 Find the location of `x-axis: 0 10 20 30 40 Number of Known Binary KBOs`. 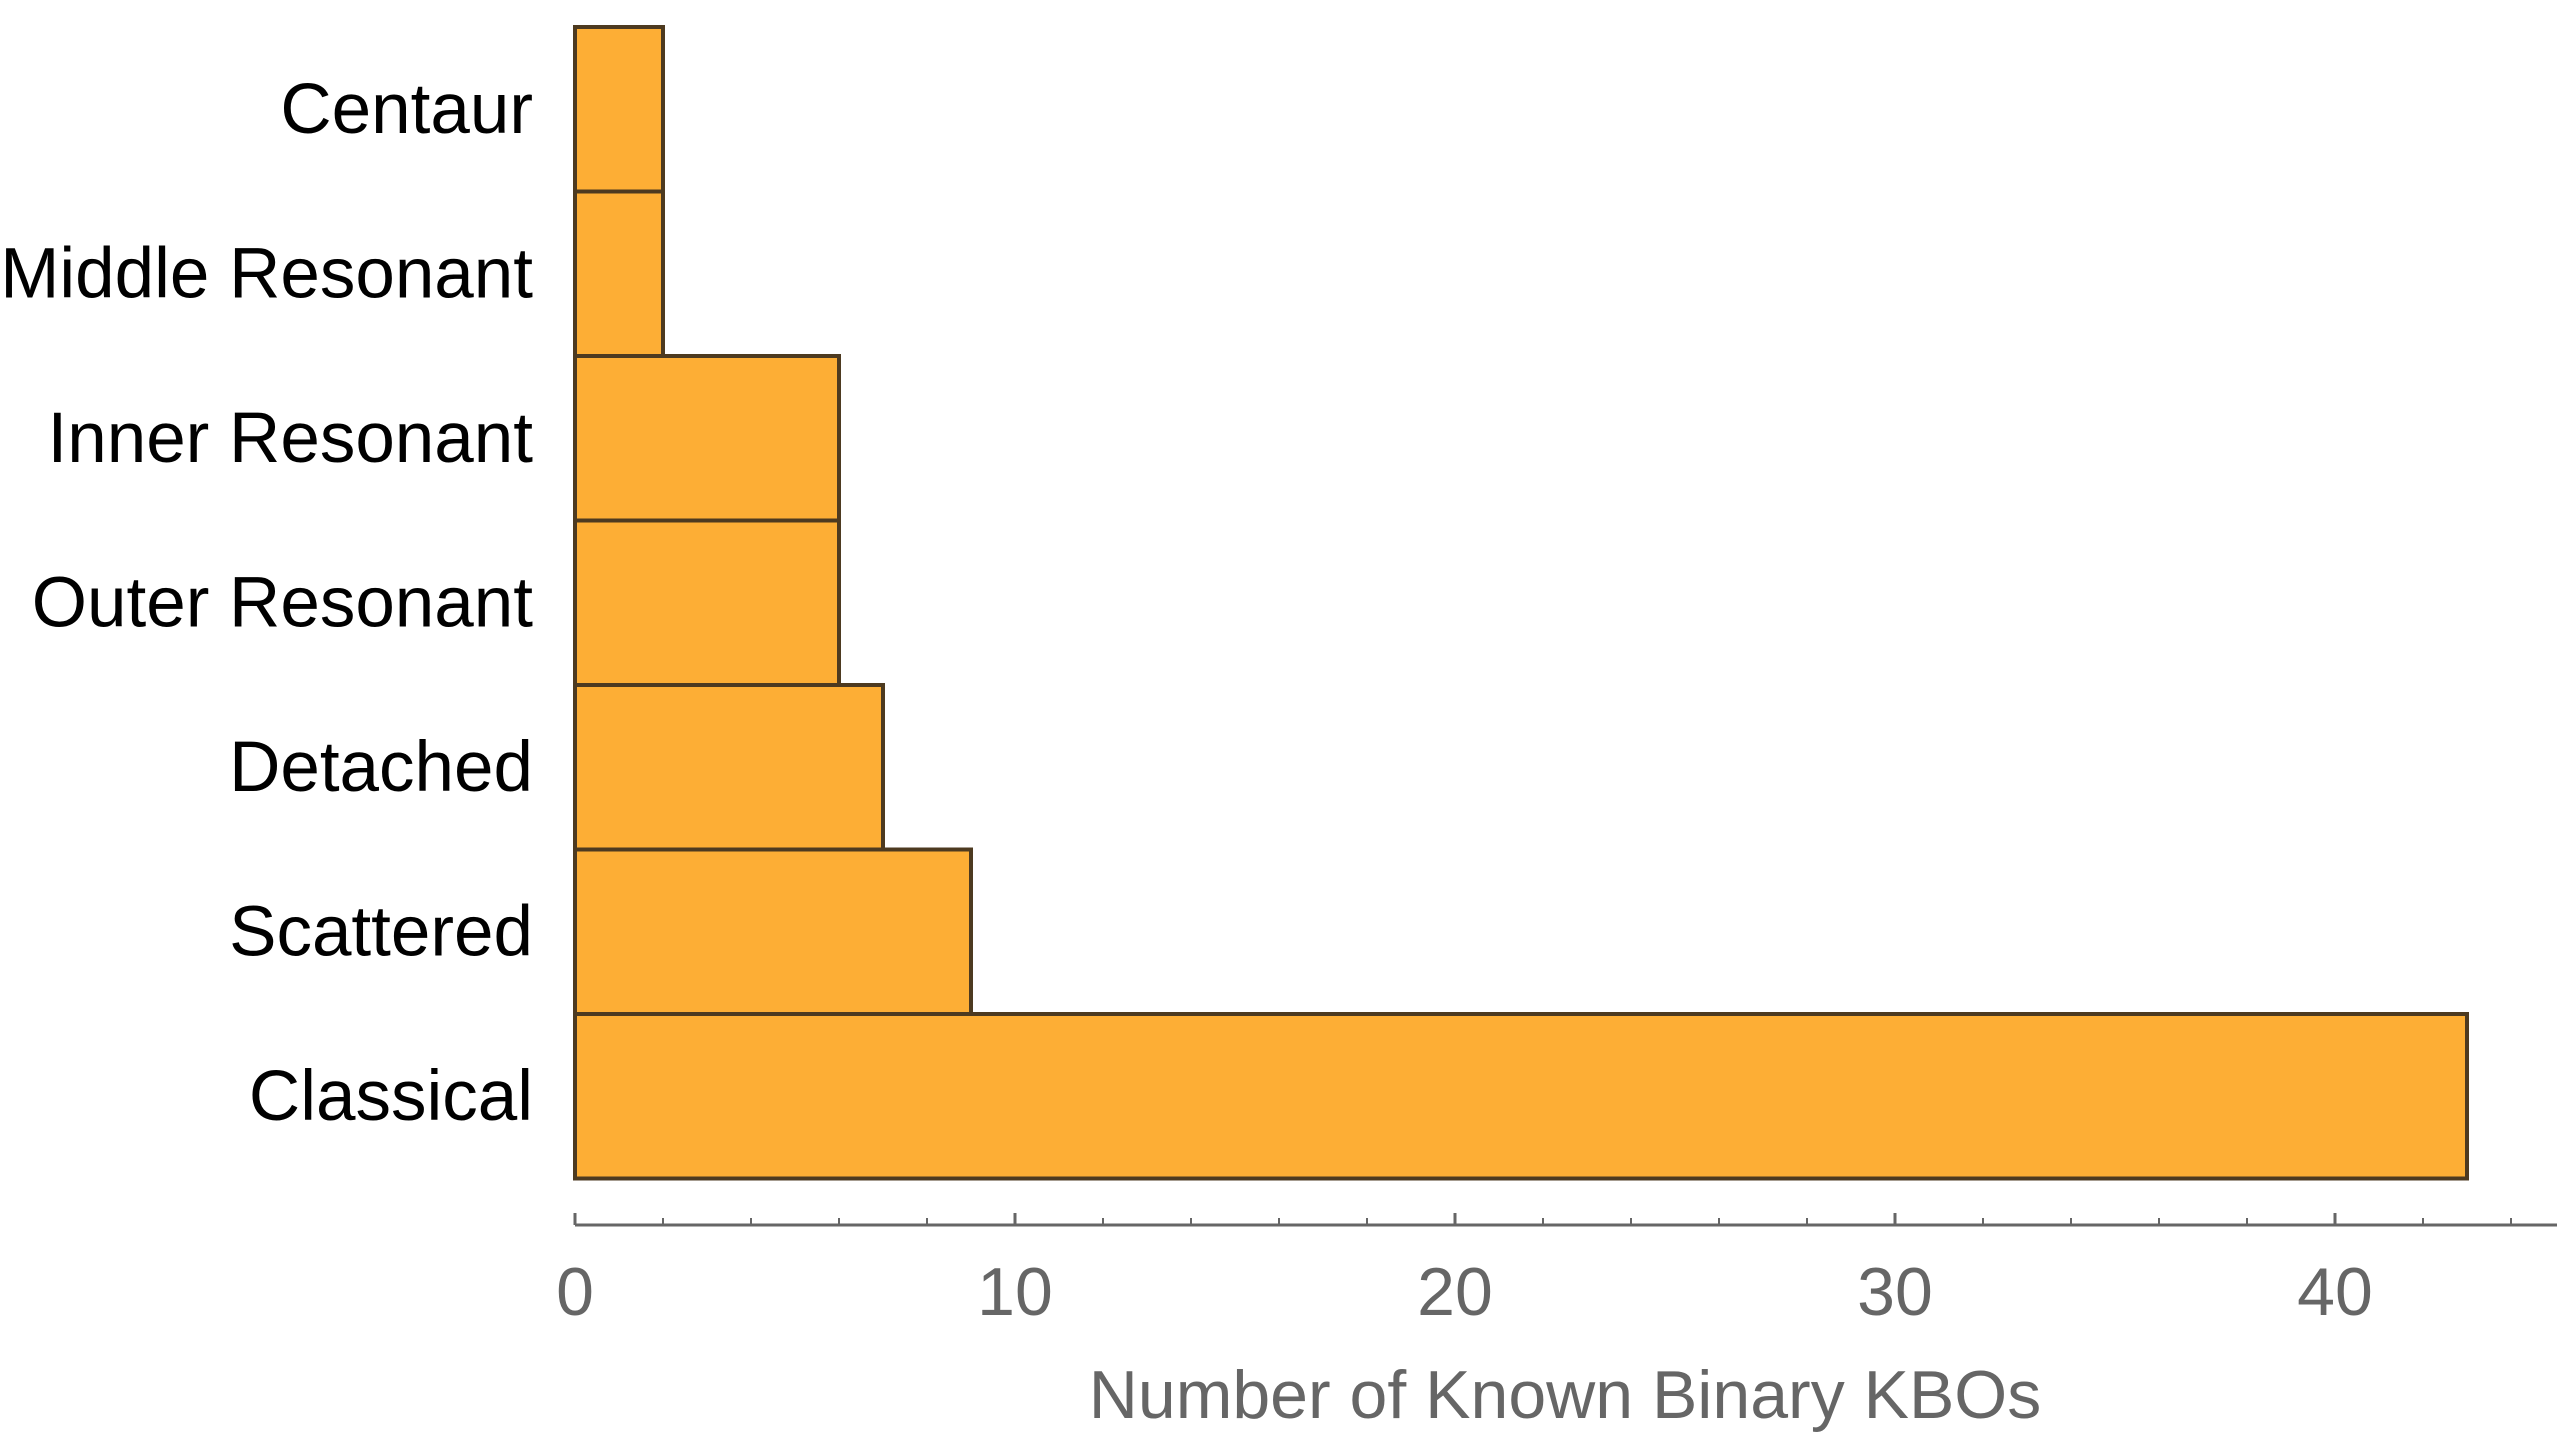

x-axis: 0 10 20 30 40 Number of Known Binary KBOs is located at coordinates (1556, 1323).